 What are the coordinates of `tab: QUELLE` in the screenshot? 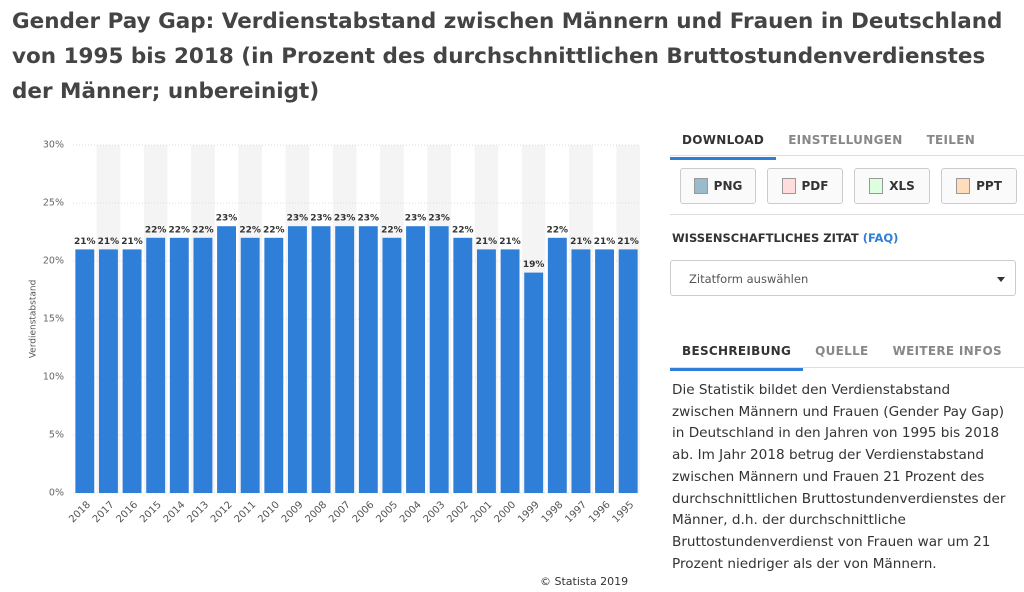 It's located at (842, 351).